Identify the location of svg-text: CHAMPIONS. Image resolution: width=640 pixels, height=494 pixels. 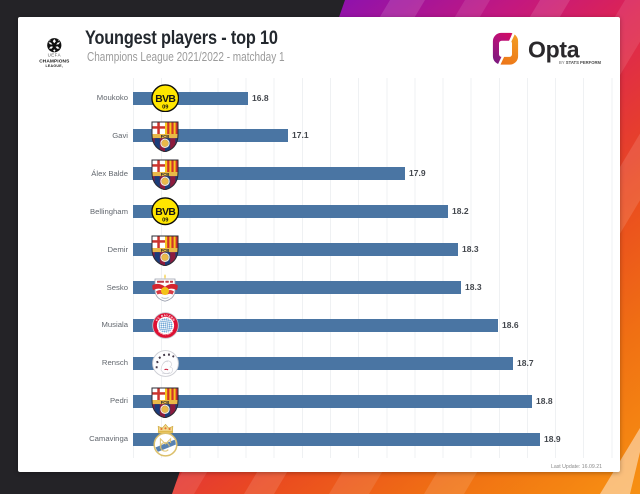
(54, 61).